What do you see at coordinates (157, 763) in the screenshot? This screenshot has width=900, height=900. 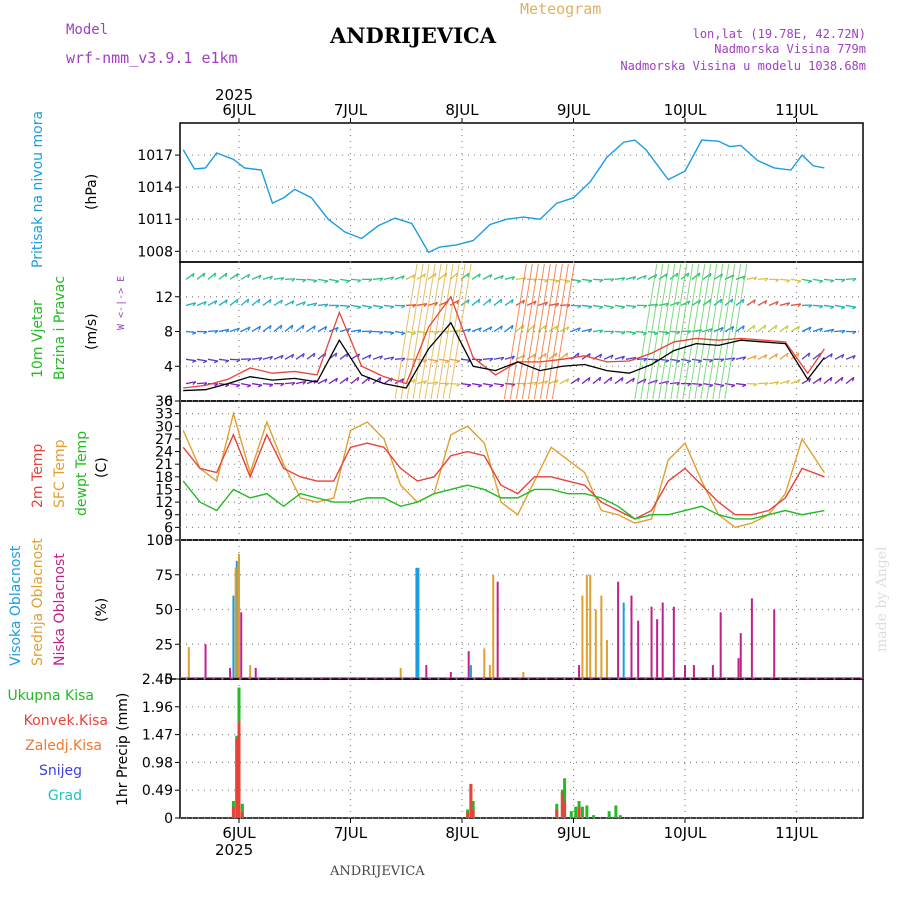 I see `precip-tick-label: 0.98` at bounding box center [157, 763].